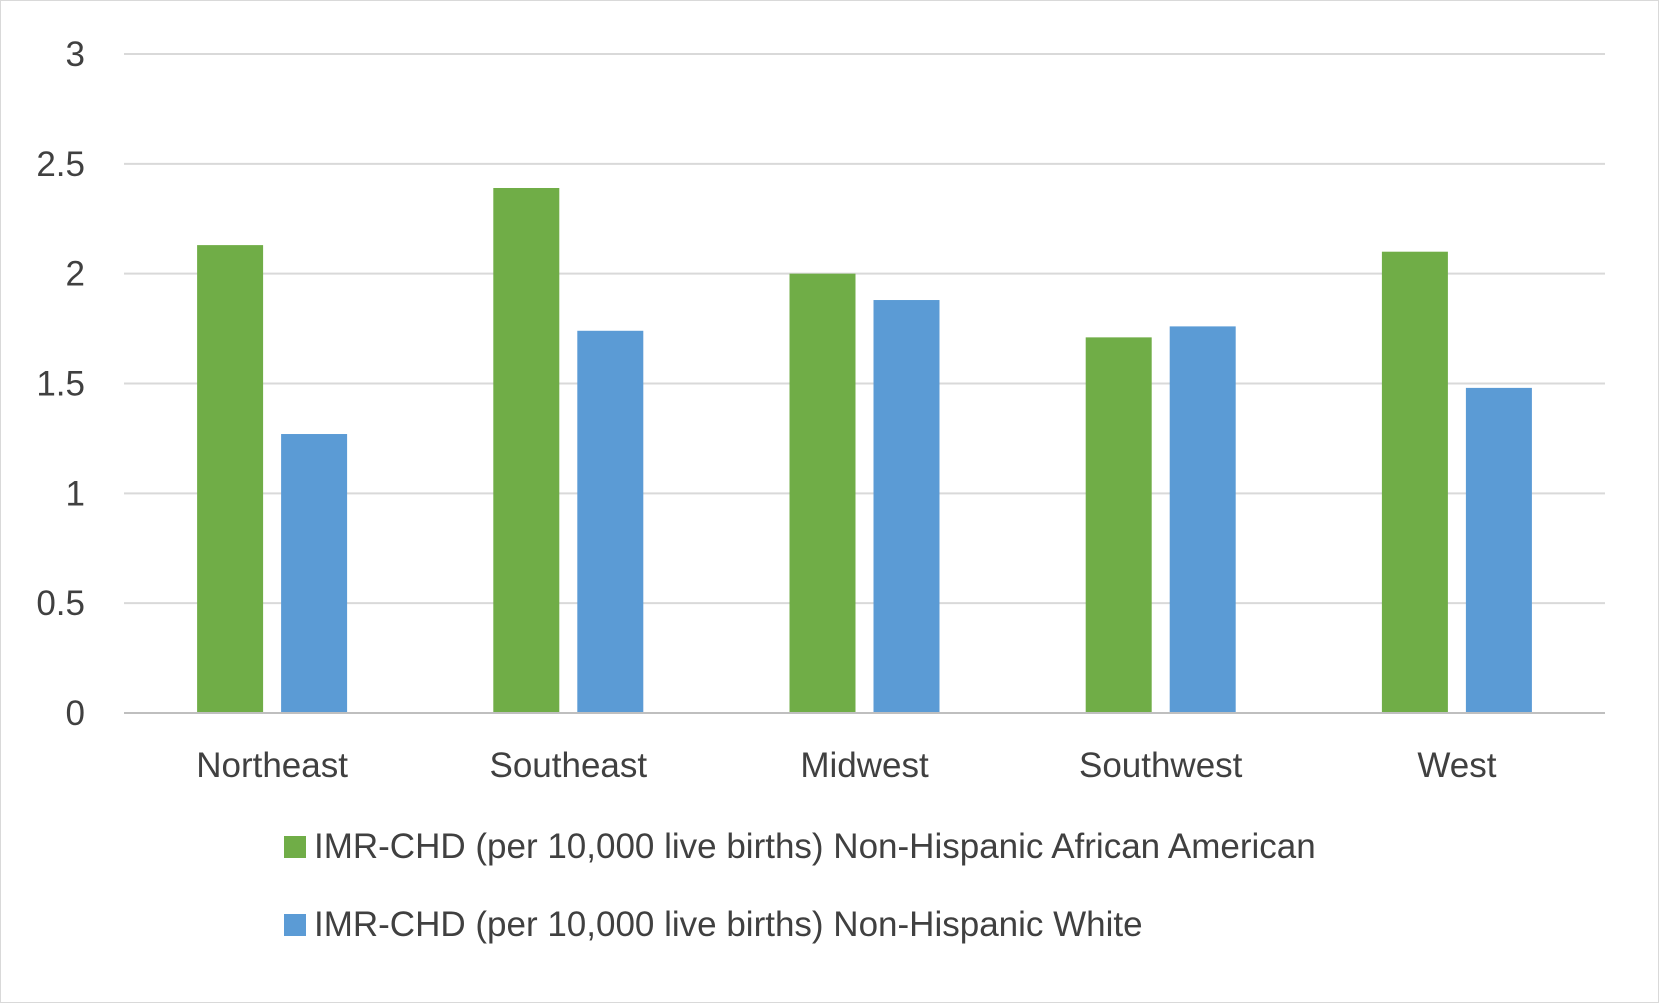 The height and width of the screenshot is (1004, 1659). Describe the element at coordinates (1161, 765) in the screenshot. I see `x-category-label: Southwest` at that location.